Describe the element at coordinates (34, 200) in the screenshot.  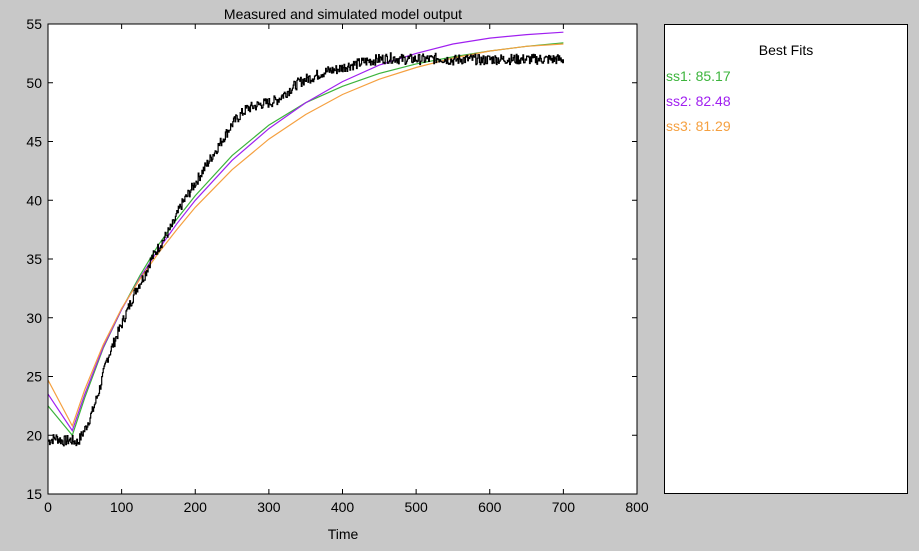
I see `y-tick-label: 40` at that location.